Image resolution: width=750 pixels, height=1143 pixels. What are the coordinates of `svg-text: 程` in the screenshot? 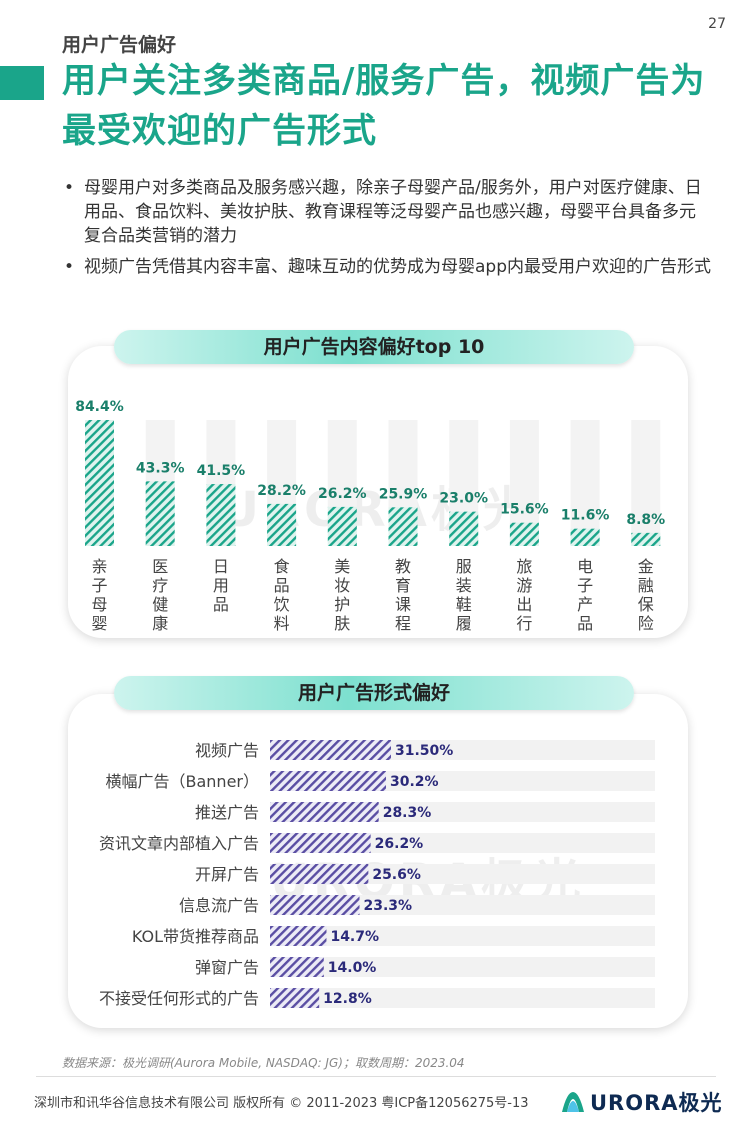 It's located at (403, 623).